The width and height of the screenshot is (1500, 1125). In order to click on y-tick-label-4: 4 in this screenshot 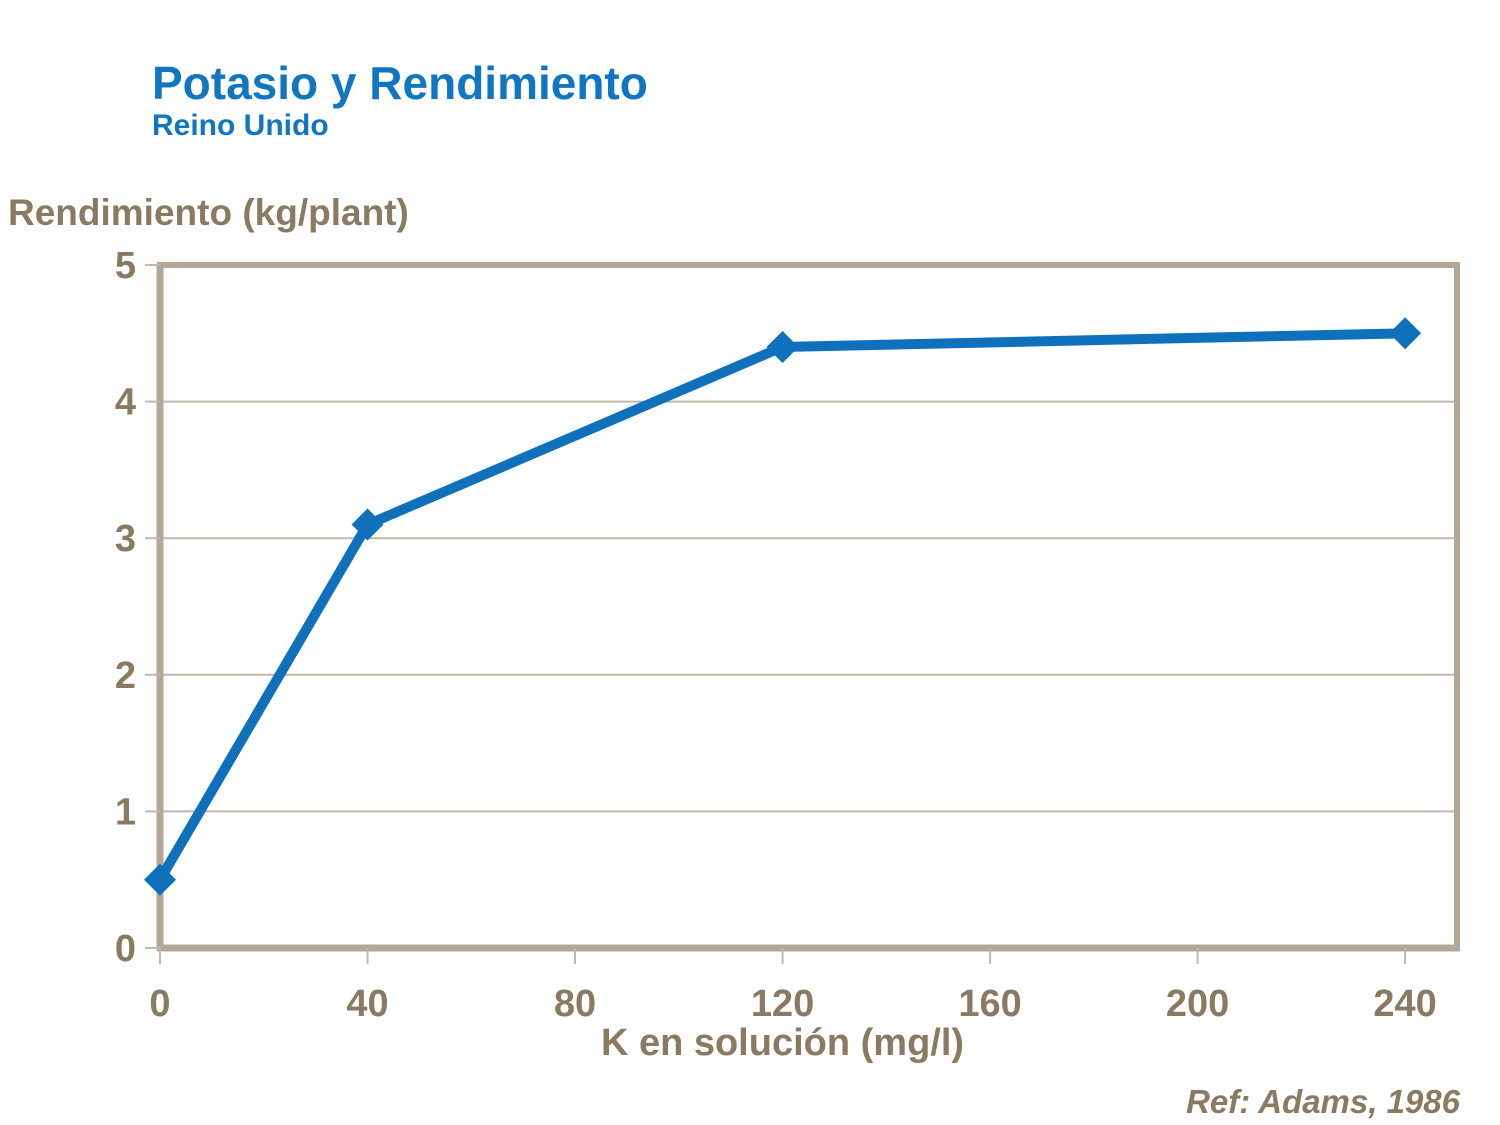, I will do `click(125, 403)`.